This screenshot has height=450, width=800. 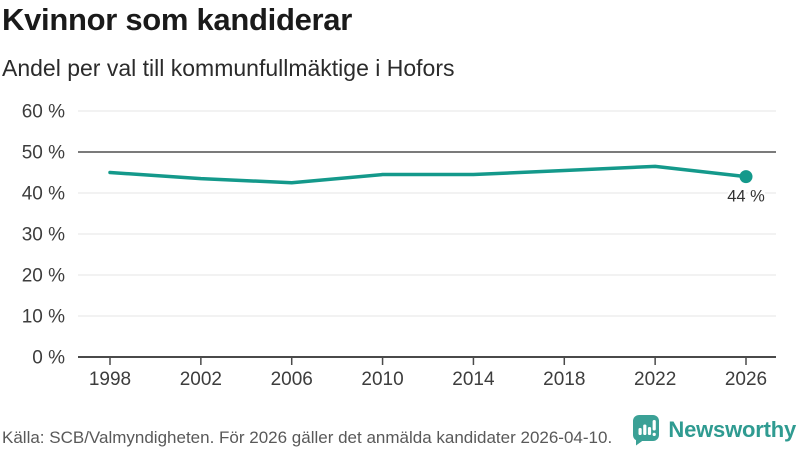 I want to click on last-point-value-label: 44 %, so click(x=746, y=197).